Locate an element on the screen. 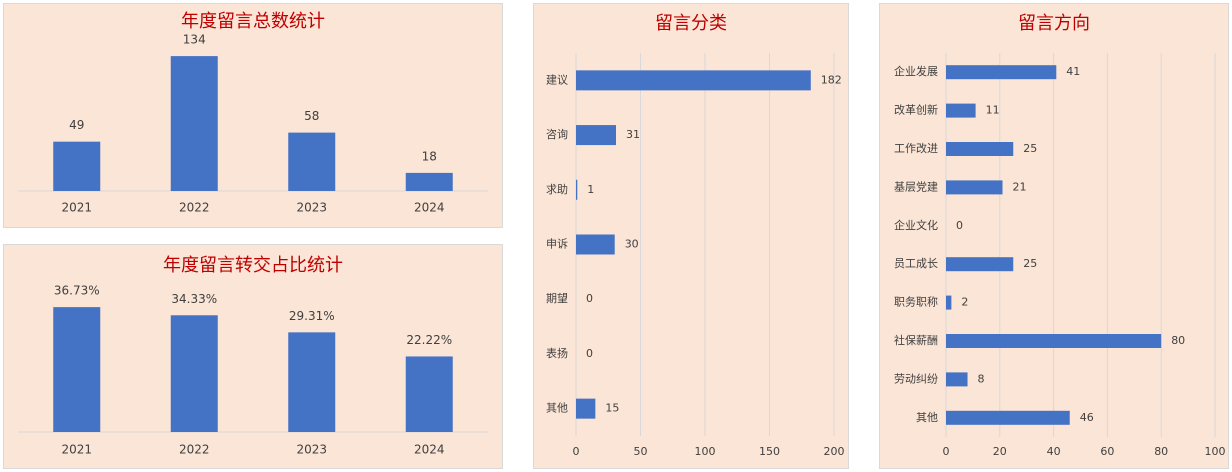 The width and height of the screenshot is (1232, 472). data-label: 21 is located at coordinates (1019, 186).